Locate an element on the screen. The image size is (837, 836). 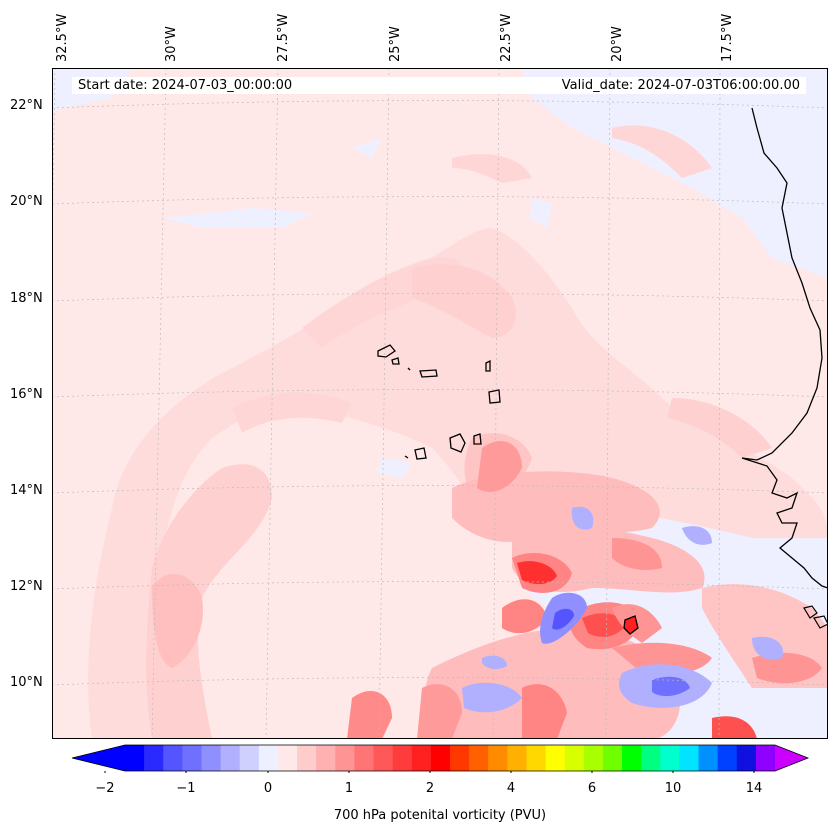
cbar-tick-0: 0 is located at coordinates (268, 788).